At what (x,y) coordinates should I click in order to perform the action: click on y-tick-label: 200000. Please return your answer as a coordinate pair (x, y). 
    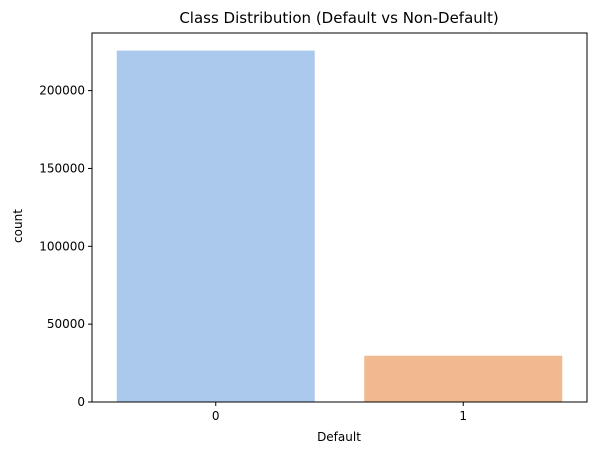
    Looking at the image, I should click on (62, 91).